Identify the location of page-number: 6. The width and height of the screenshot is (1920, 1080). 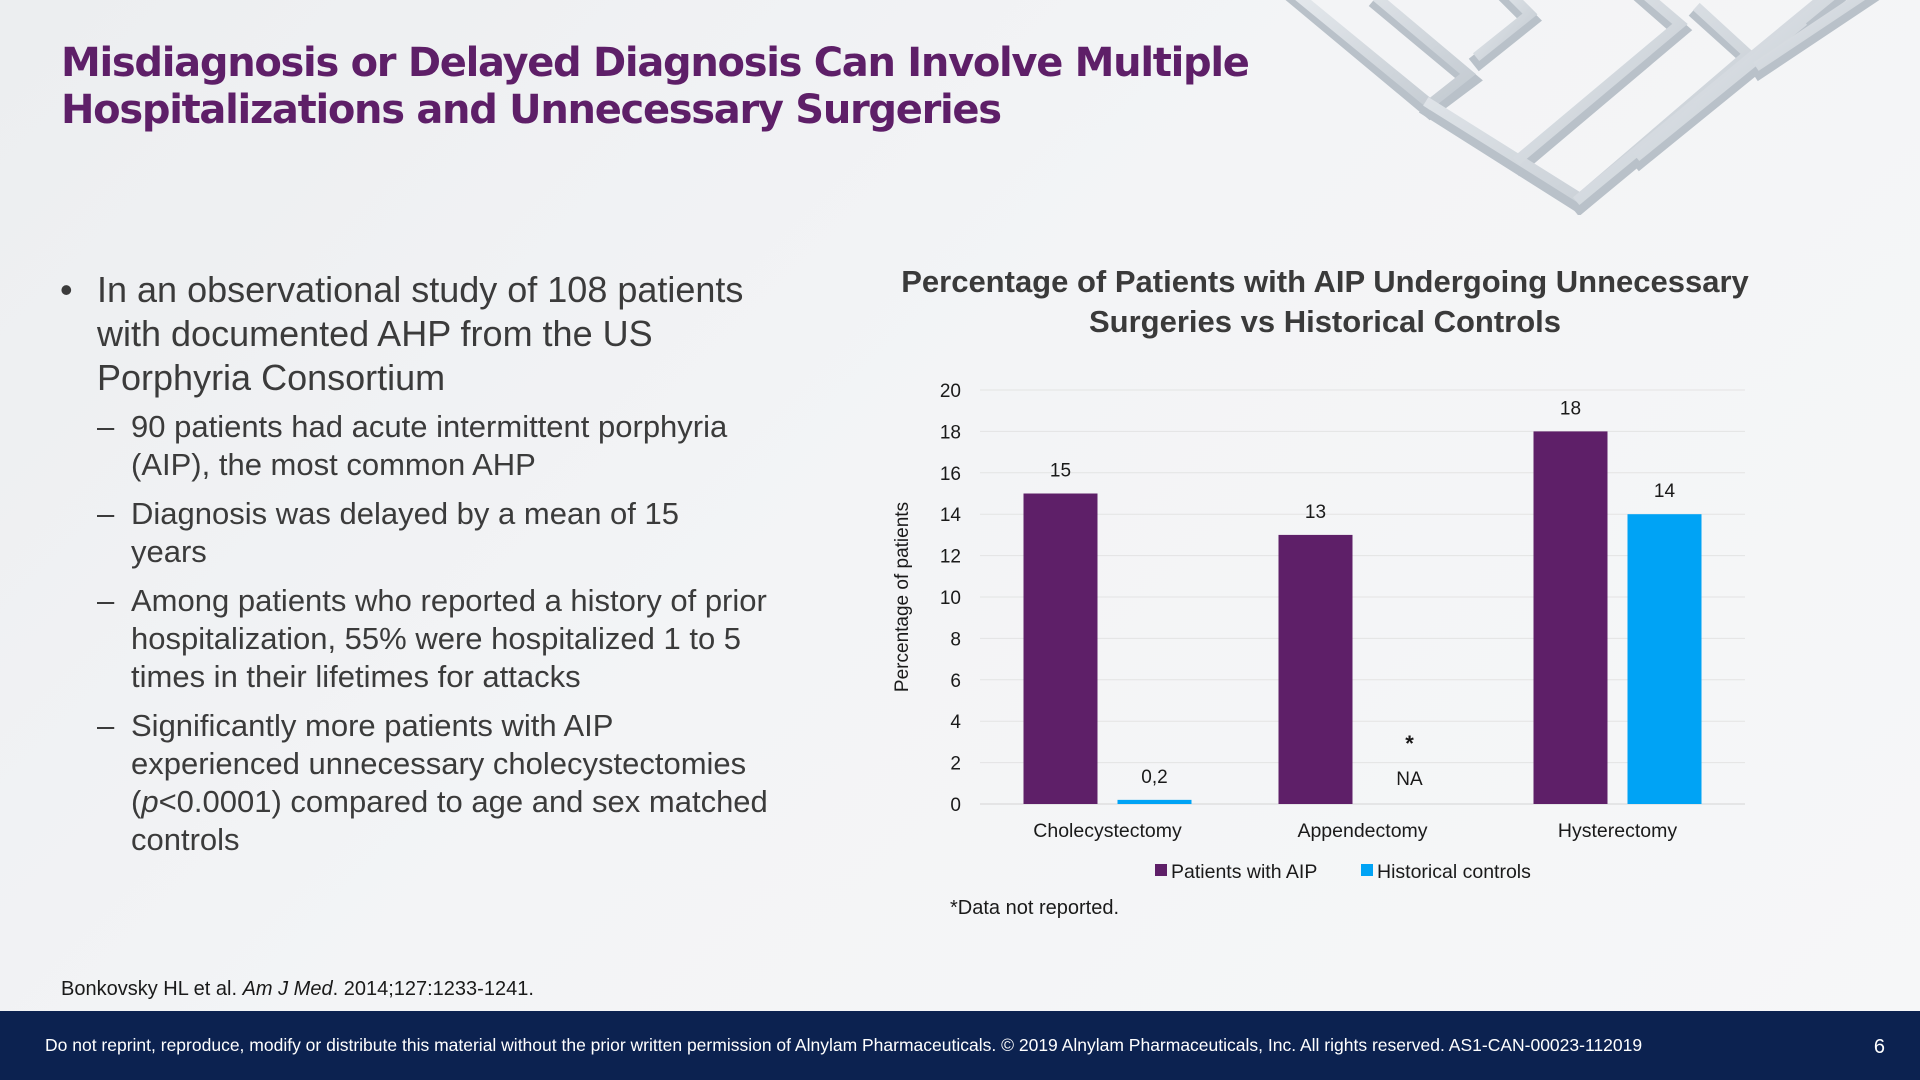
(1879, 1047).